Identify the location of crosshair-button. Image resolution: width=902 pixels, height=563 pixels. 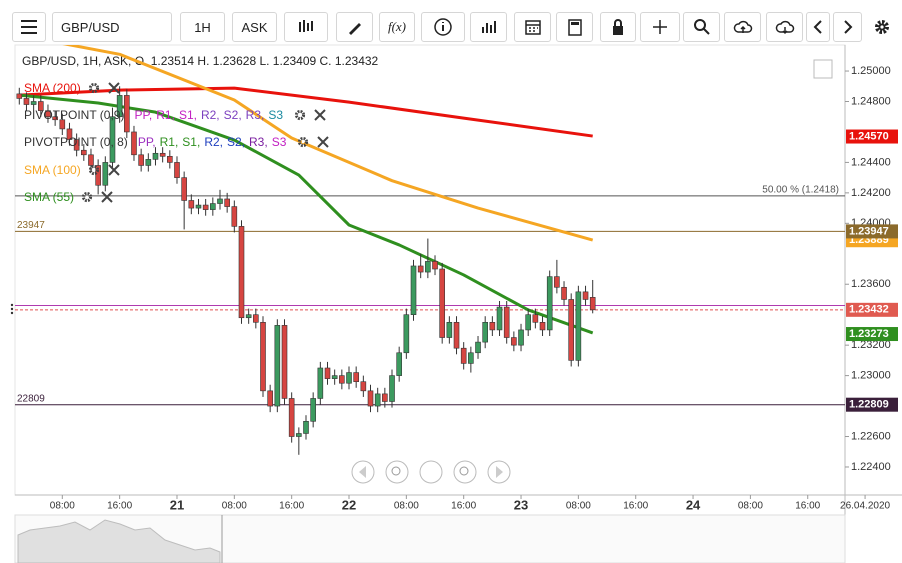
(660, 27).